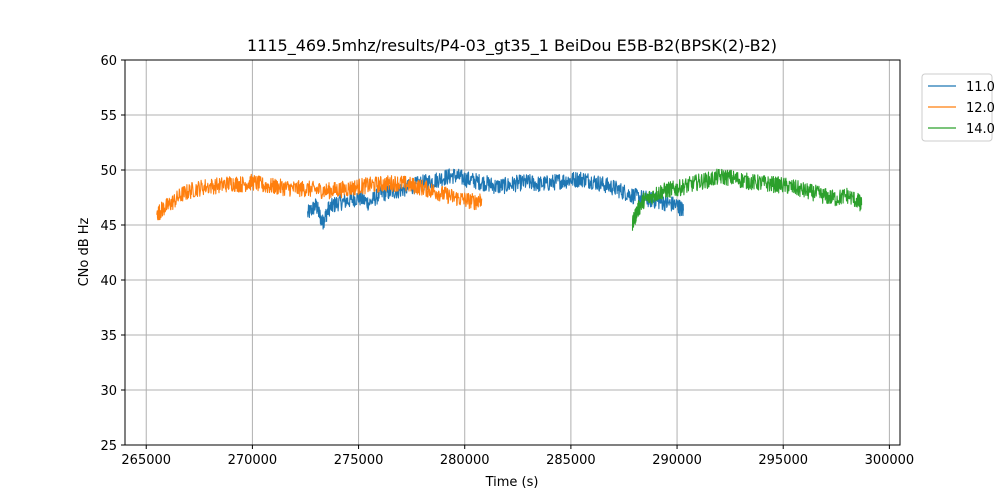  Describe the element at coordinates (84, 251) in the screenshot. I see `y-axis-label: CNo dB Hz` at that location.